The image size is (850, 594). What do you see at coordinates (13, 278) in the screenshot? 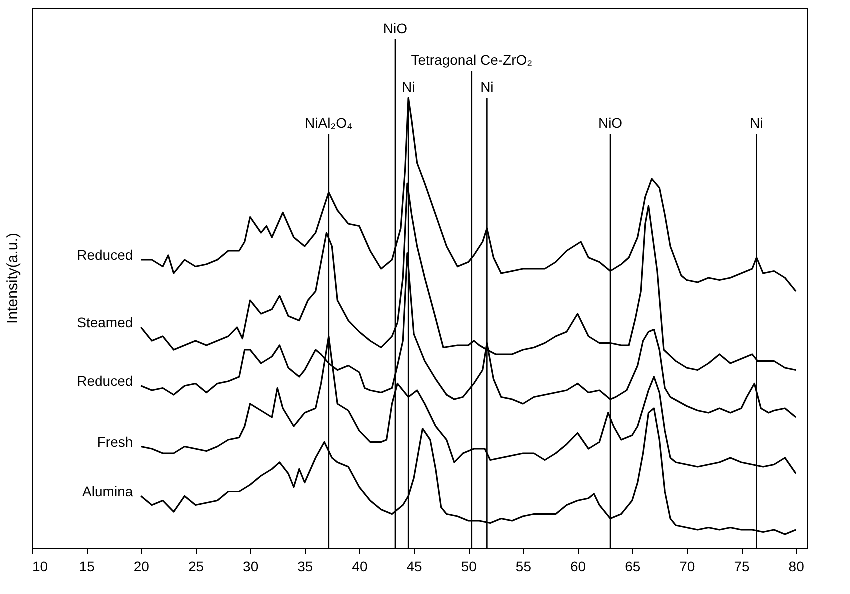
I see `y-axis-title: Intensity(a.u.)` at bounding box center [13, 278].